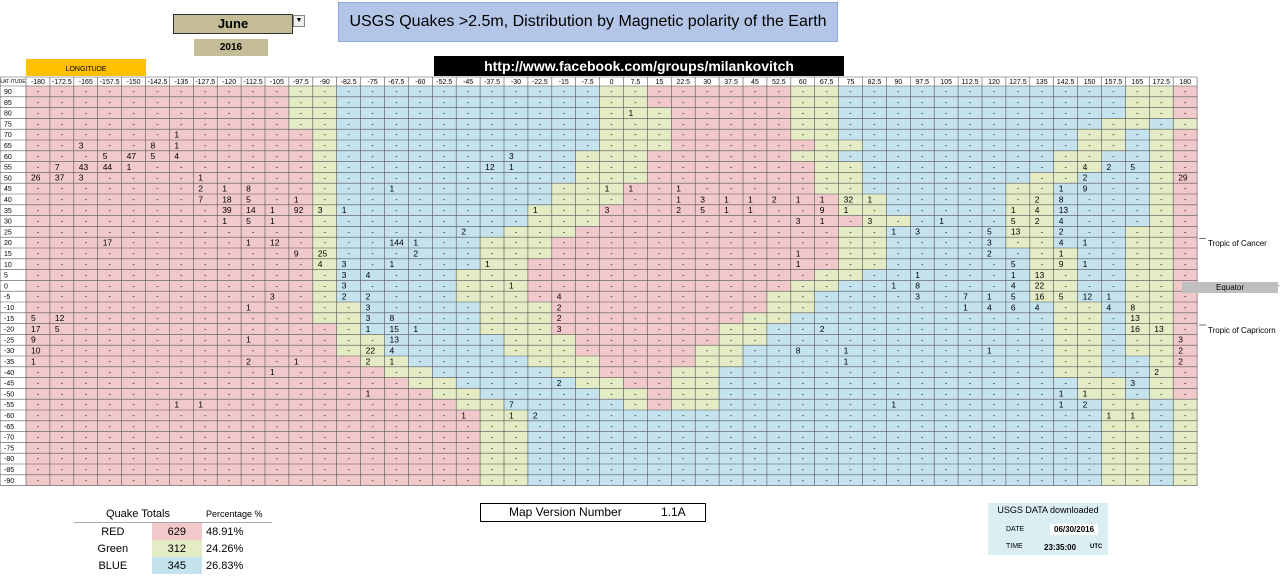  Describe the element at coordinates (233, 24) in the screenshot. I see `month-selector: June` at that location.